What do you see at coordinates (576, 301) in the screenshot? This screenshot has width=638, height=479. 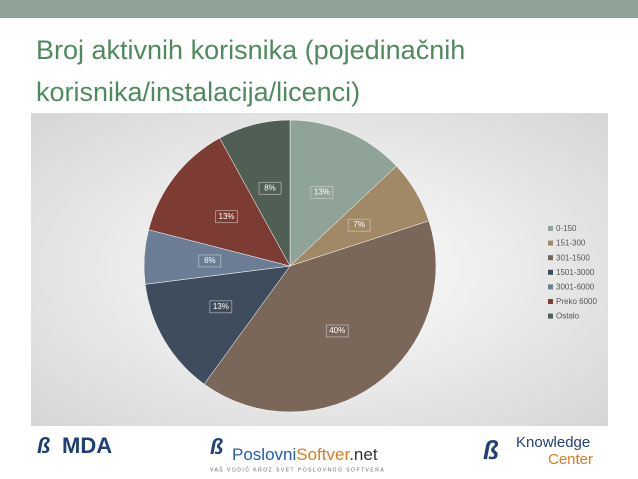 I see `legend-label: Preko 6000` at bounding box center [576, 301].